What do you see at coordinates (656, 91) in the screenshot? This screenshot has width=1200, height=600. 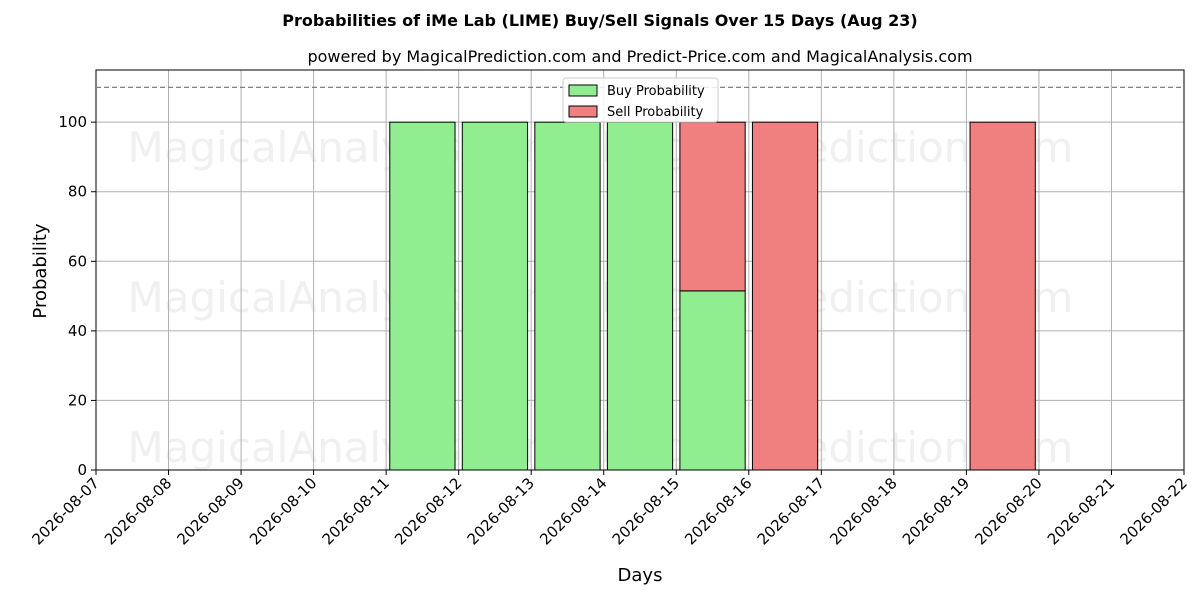 I see `legend-label: Buy Probability` at bounding box center [656, 91].